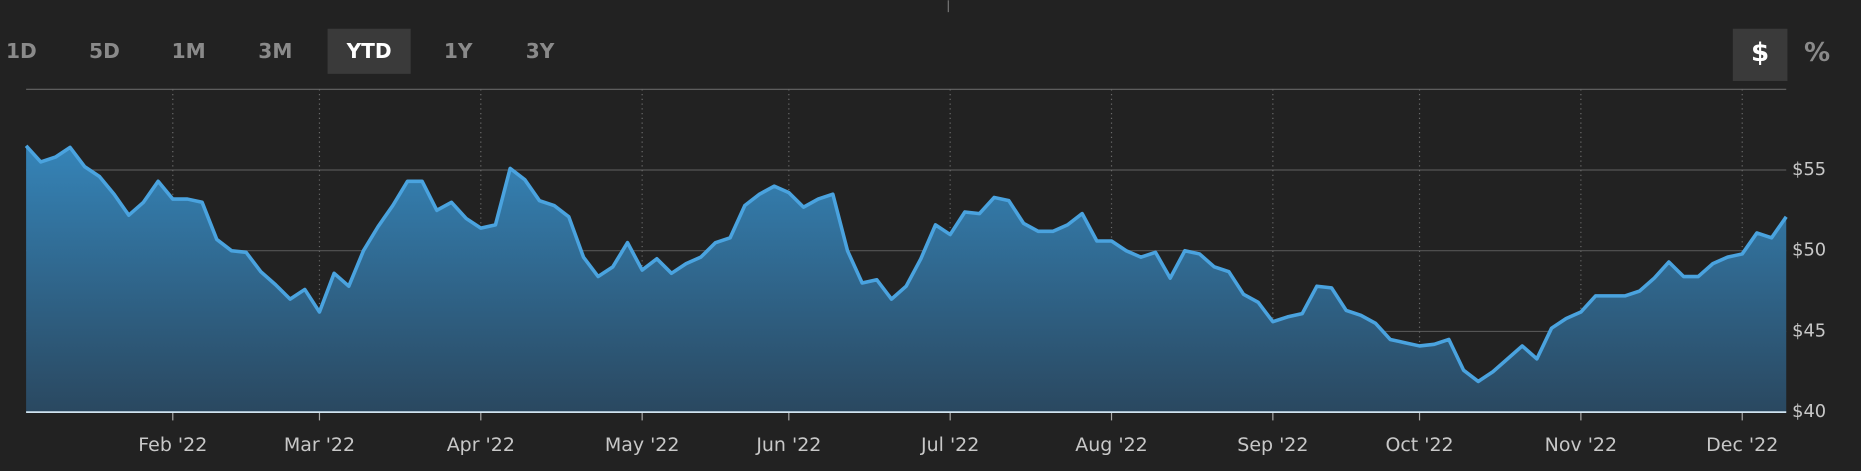  What do you see at coordinates (788, 445) in the screenshot?
I see `x-tick-label: Jun '22` at bounding box center [788, 445].